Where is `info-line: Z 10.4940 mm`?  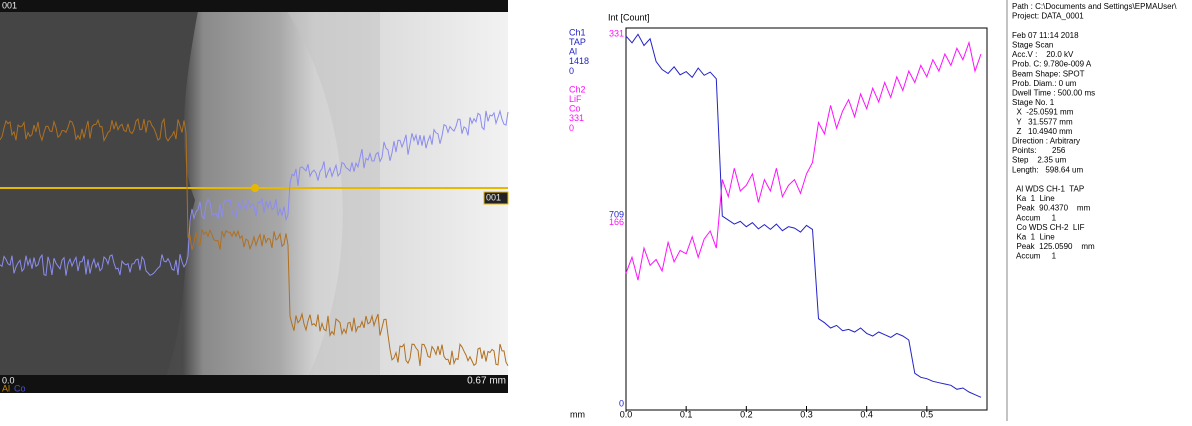
info-line: Z 10.4940 mm is located at coordinates (1042, 131).